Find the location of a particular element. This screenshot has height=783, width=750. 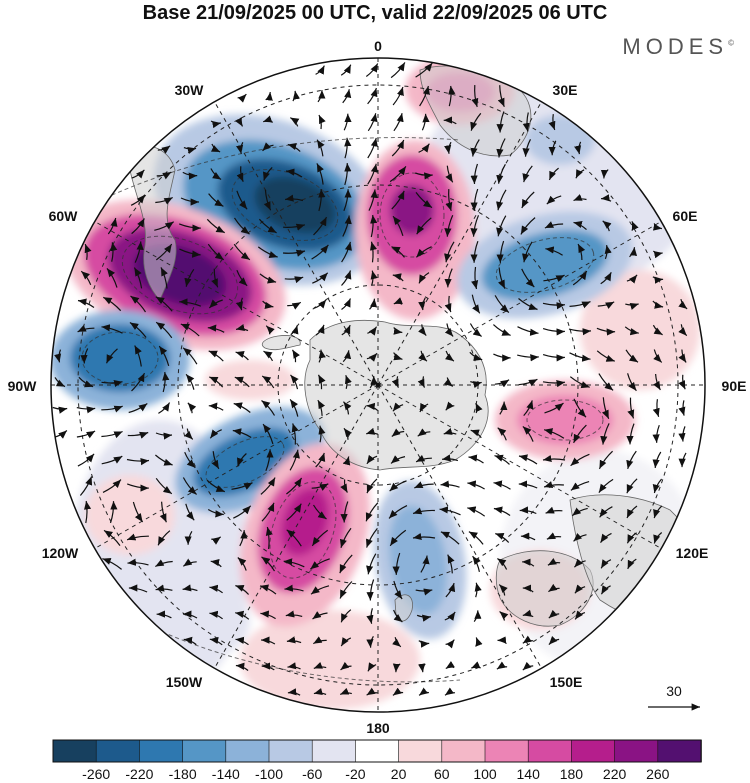

colorbar-swatch is located at coordinates (75, 751).